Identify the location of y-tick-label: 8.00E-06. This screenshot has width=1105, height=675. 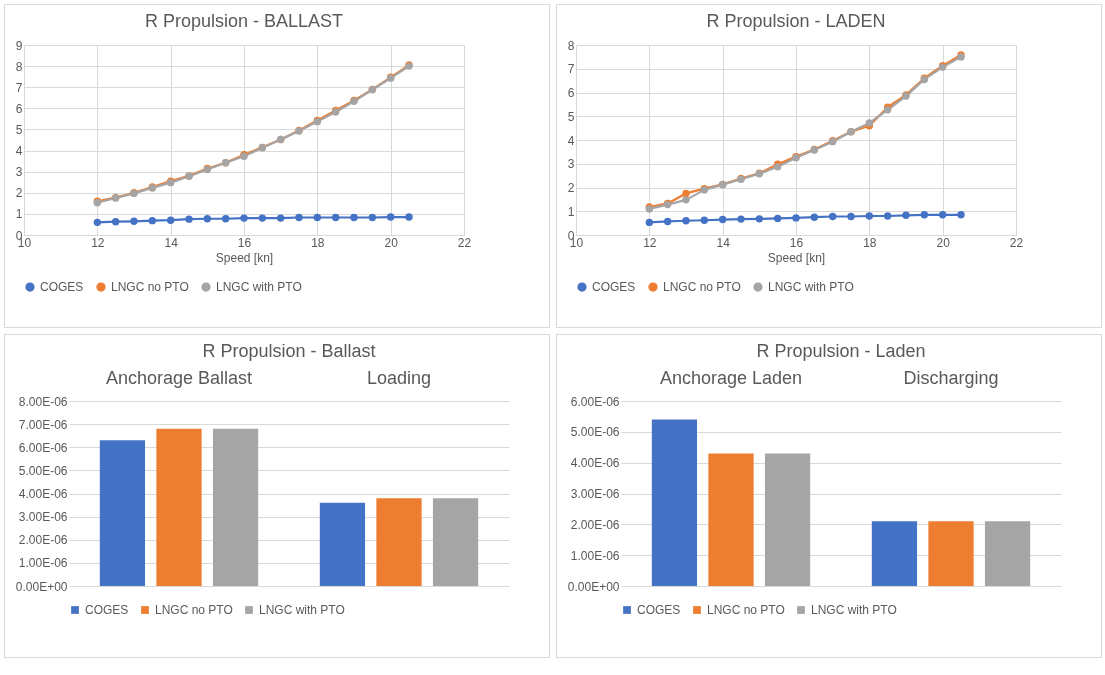
(43, 401).